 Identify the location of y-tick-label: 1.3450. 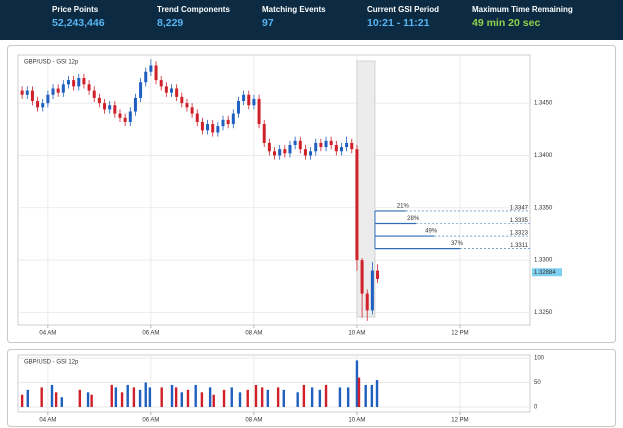
(543, 104).